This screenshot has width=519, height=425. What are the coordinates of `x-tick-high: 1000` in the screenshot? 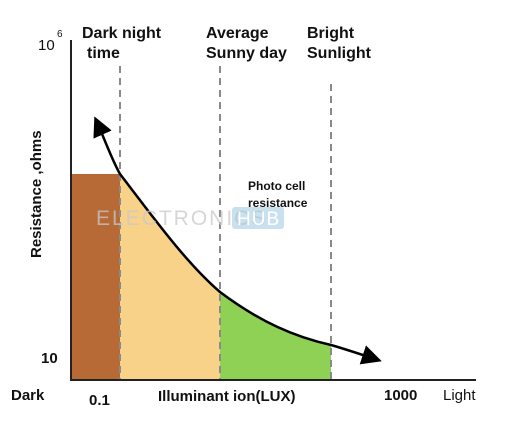 It's located at (400, 395).